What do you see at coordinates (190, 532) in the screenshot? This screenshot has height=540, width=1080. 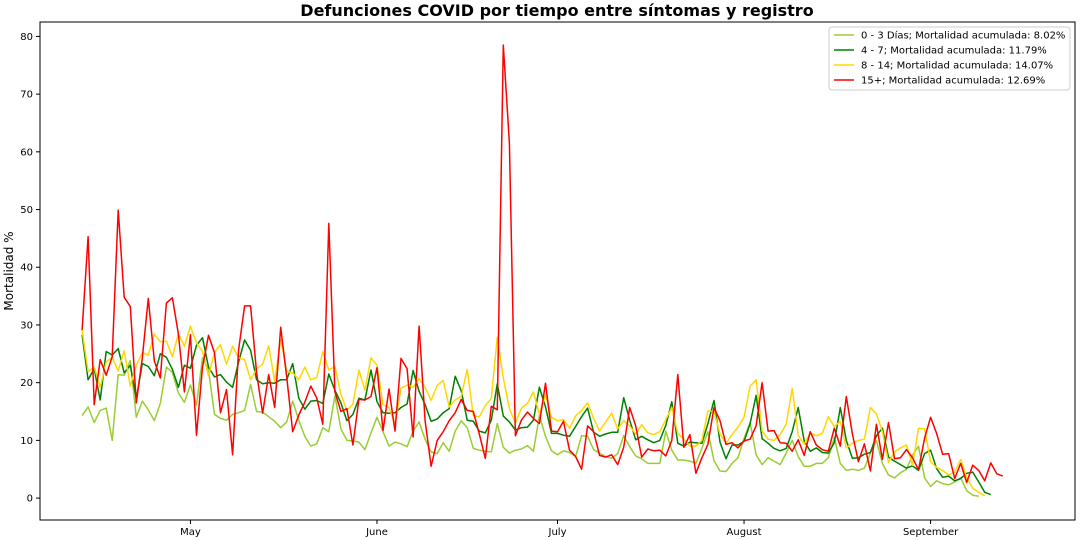 I see `x-tick-label: May` at bounding box center [190, 532].